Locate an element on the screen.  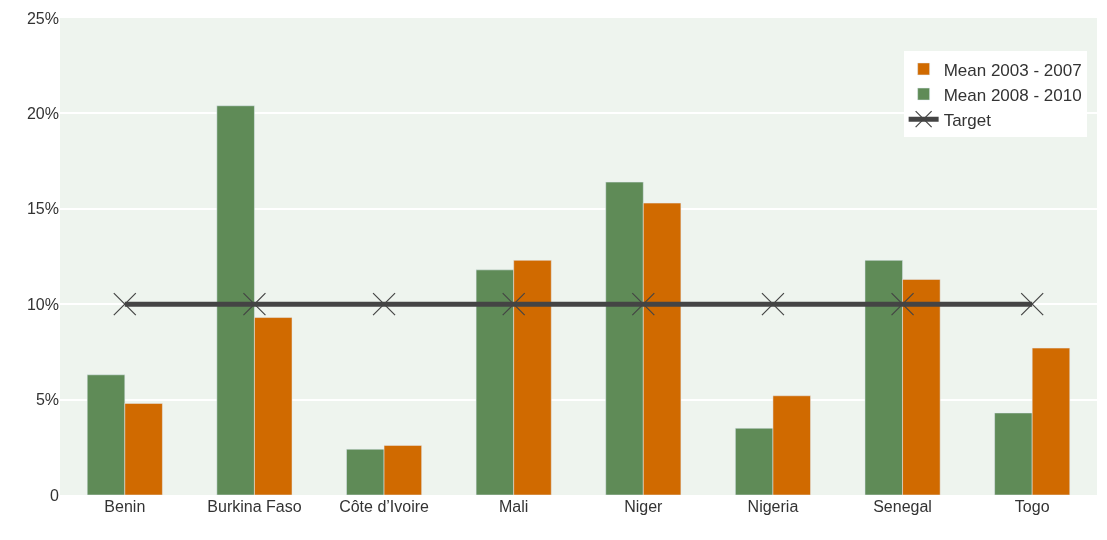
y-tick-label: 20% is located at coordinates (42, 113).